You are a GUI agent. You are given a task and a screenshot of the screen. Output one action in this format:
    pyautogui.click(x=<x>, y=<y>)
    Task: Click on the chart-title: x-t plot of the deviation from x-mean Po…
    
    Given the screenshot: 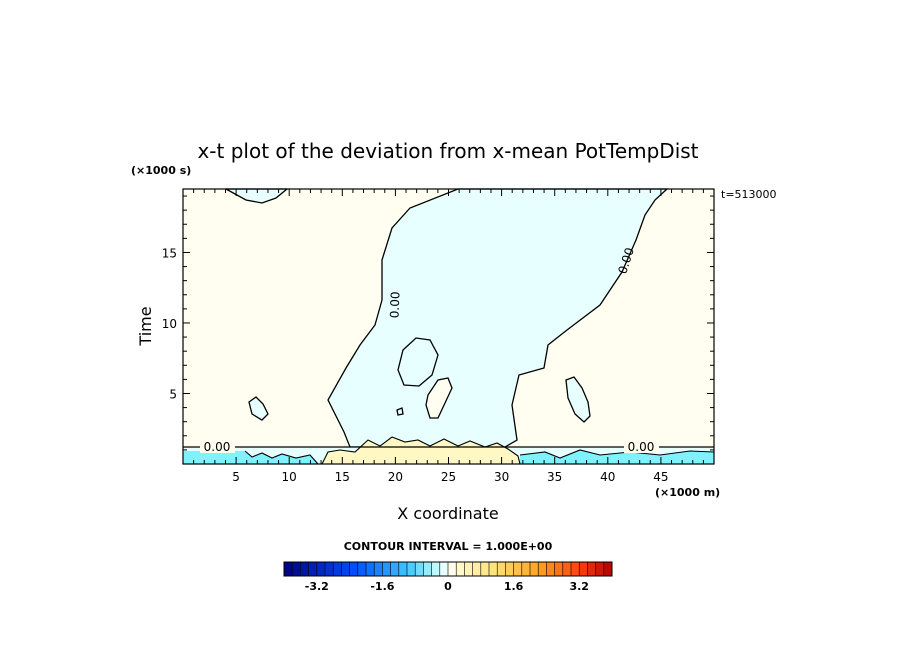 What is the action you would take?
    pyautogui.click(x=447, y=151)
    